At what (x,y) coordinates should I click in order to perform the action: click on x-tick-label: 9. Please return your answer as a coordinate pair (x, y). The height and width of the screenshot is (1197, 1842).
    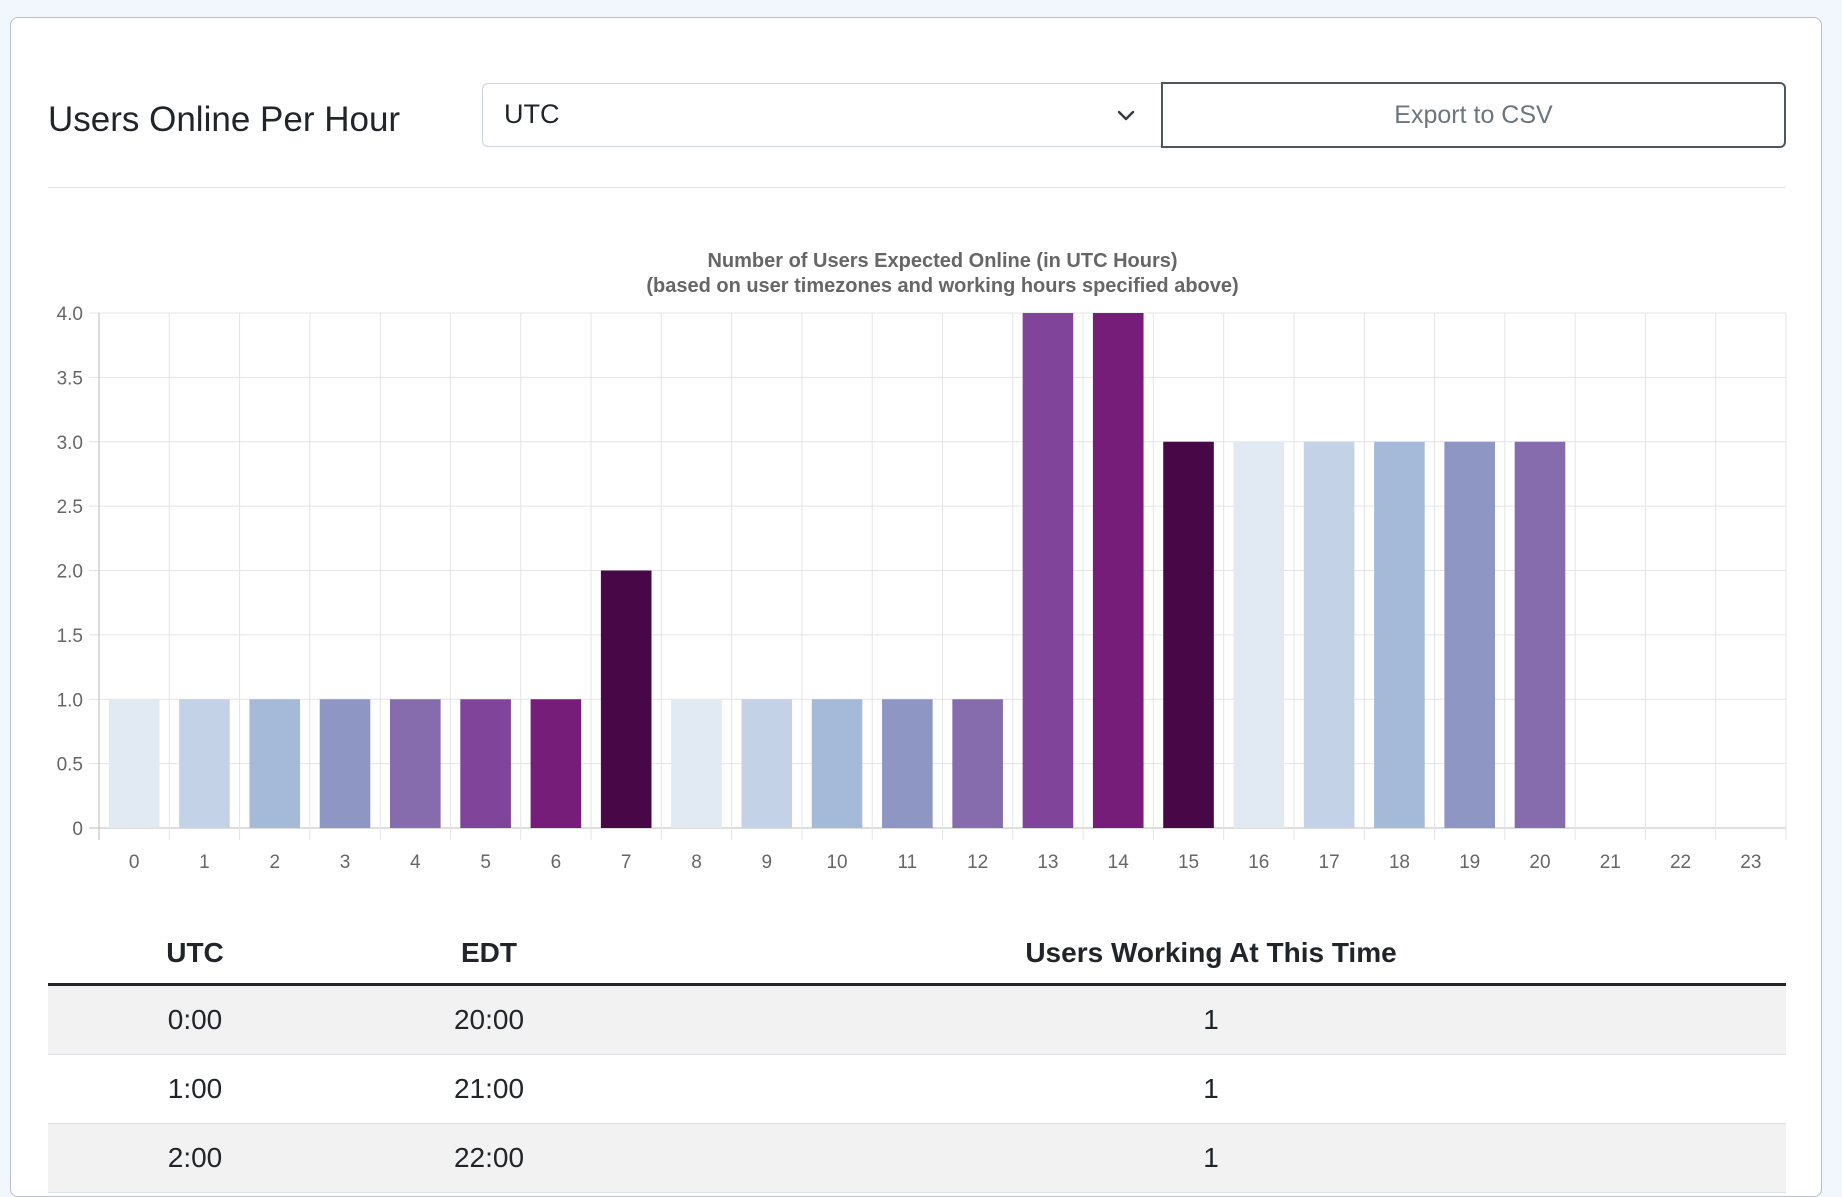
    Looking at the image, I should click on (766, 862).